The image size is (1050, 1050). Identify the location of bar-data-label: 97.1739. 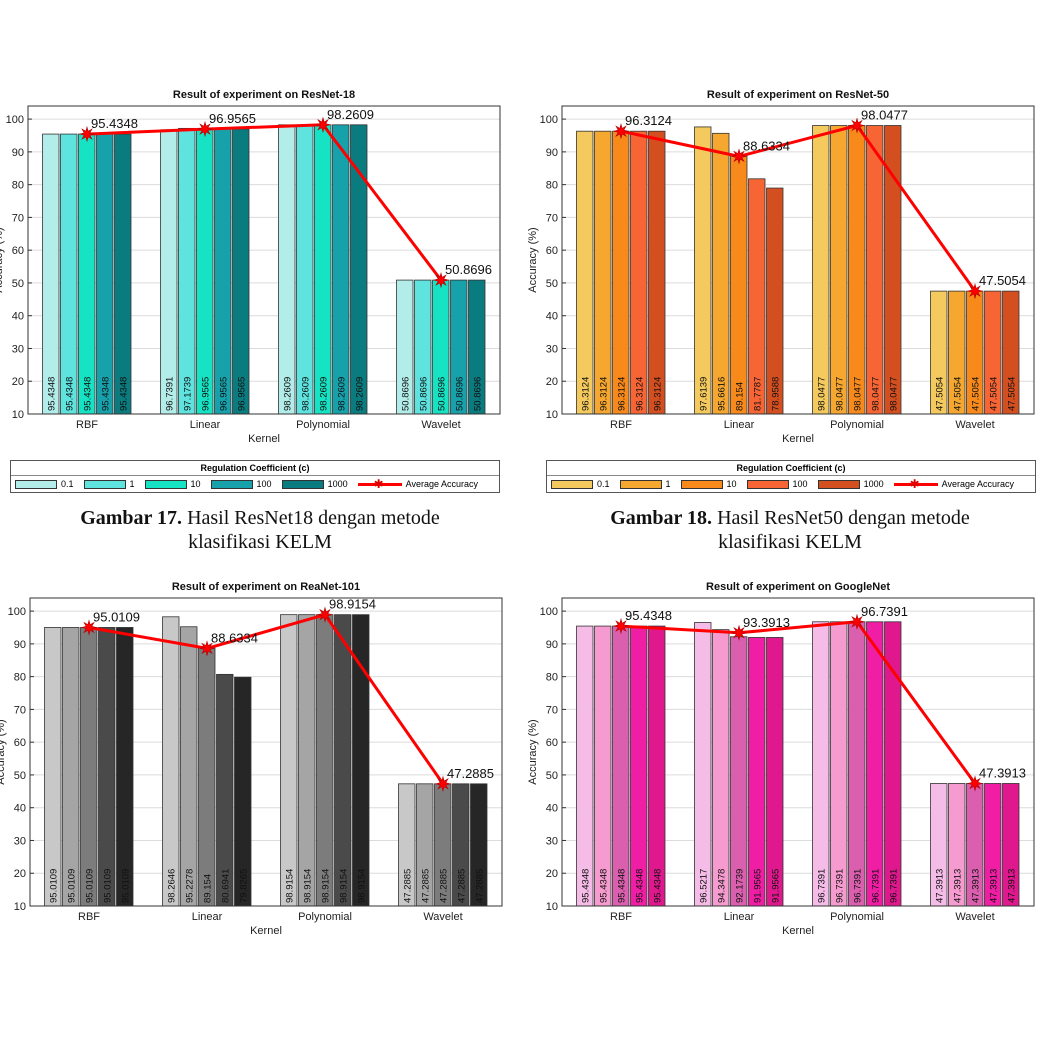
(188, 394).